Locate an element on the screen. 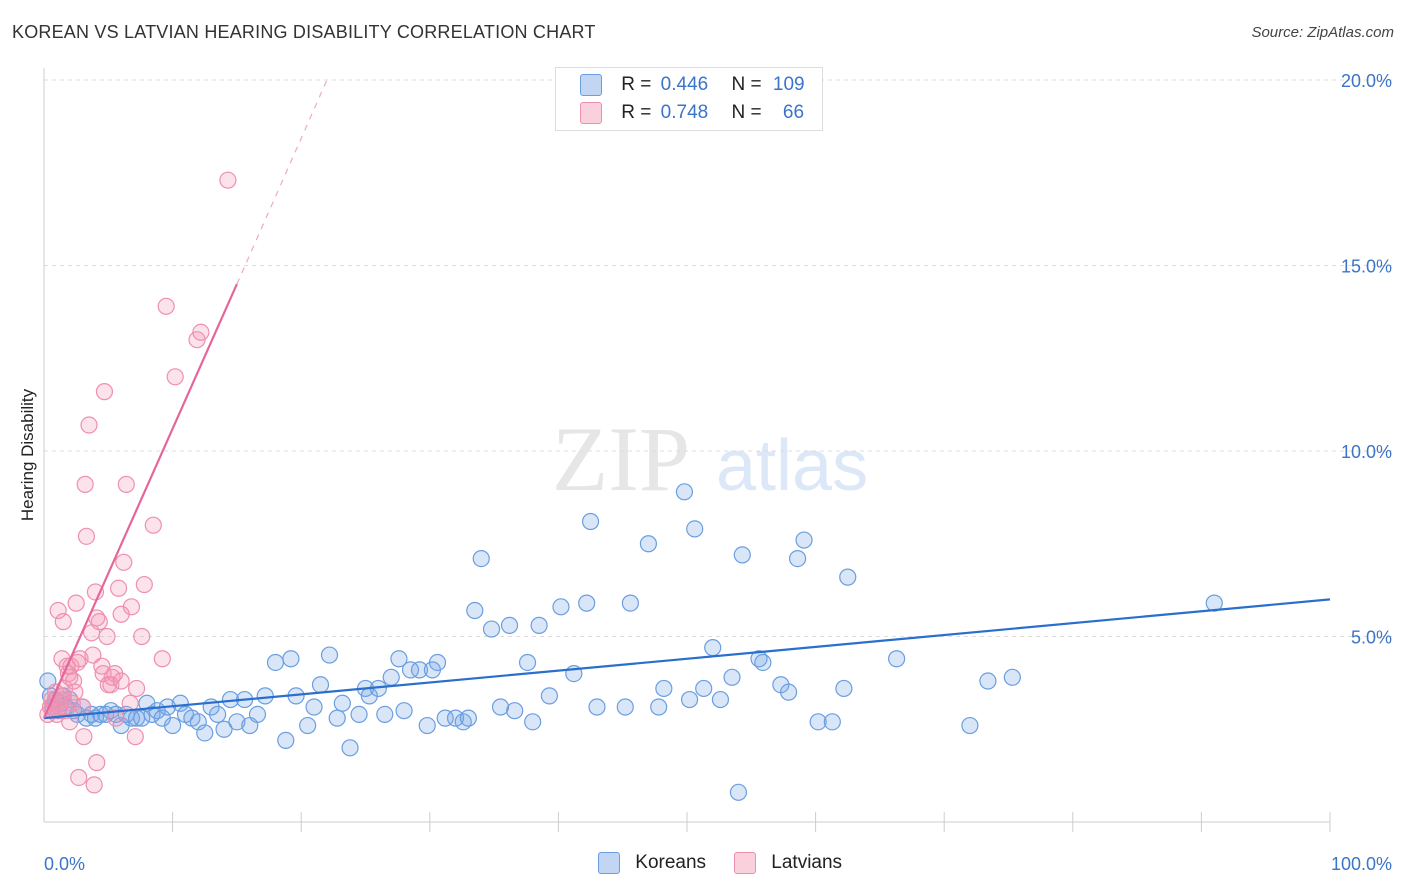  bottom-legend-koreans: Koreans is located at coordinates (652, 863).